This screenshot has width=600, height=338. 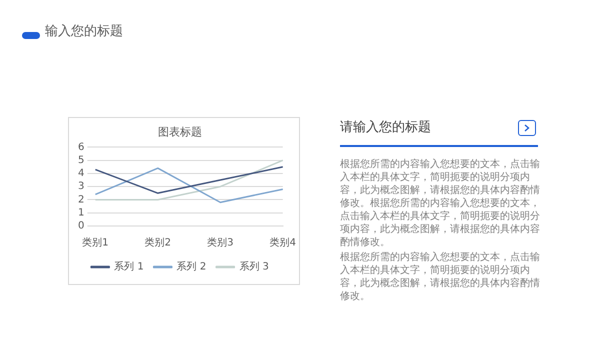 I want to click on y-tick-label: 2, so click(x=81, y=200).